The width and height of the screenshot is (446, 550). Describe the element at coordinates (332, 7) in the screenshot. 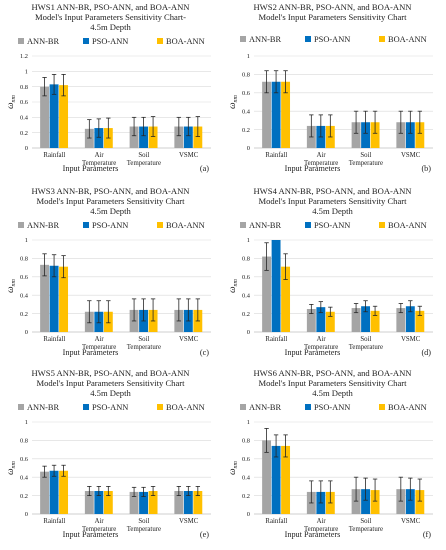

I see `chart-title-line: HWS2 ANN-BR, PSO-ANN, and BOA-ANN` at that location.